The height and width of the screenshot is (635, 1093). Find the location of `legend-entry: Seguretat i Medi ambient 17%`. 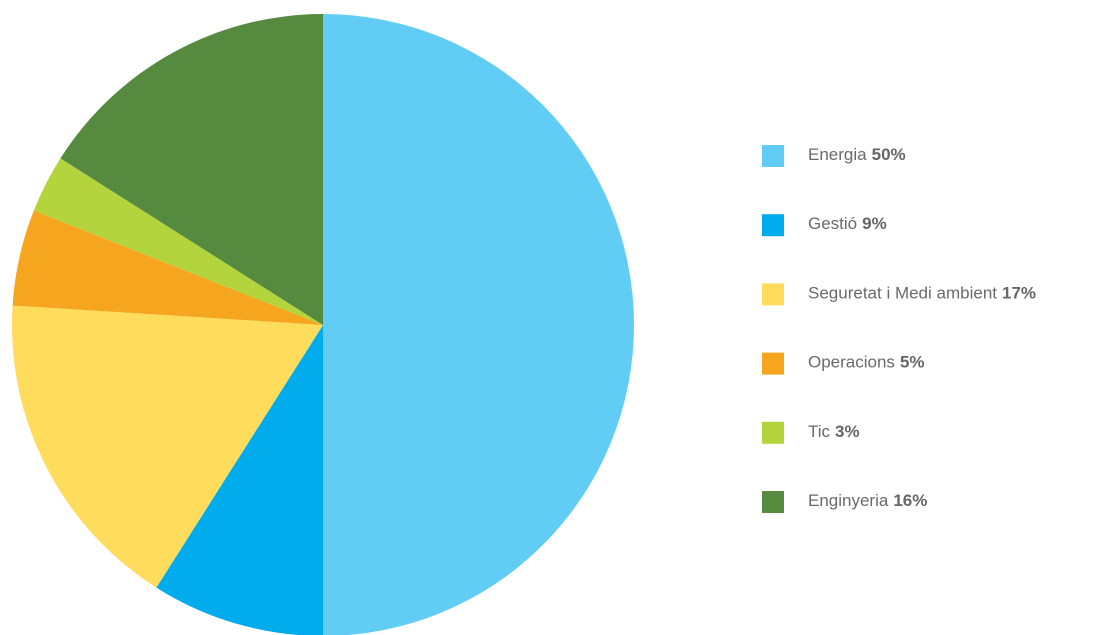

legend-entry: Seguretat i Medi ambient 17% is located at coordinates (922, 293).